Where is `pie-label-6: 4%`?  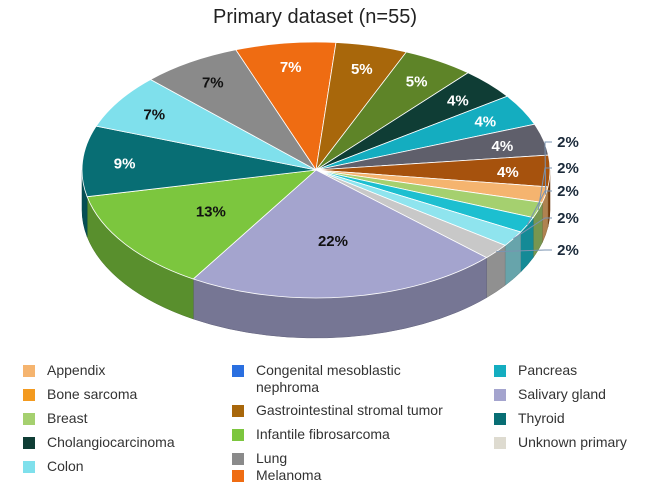 pie-label-6: 4% is located at coordinates (508, 172).